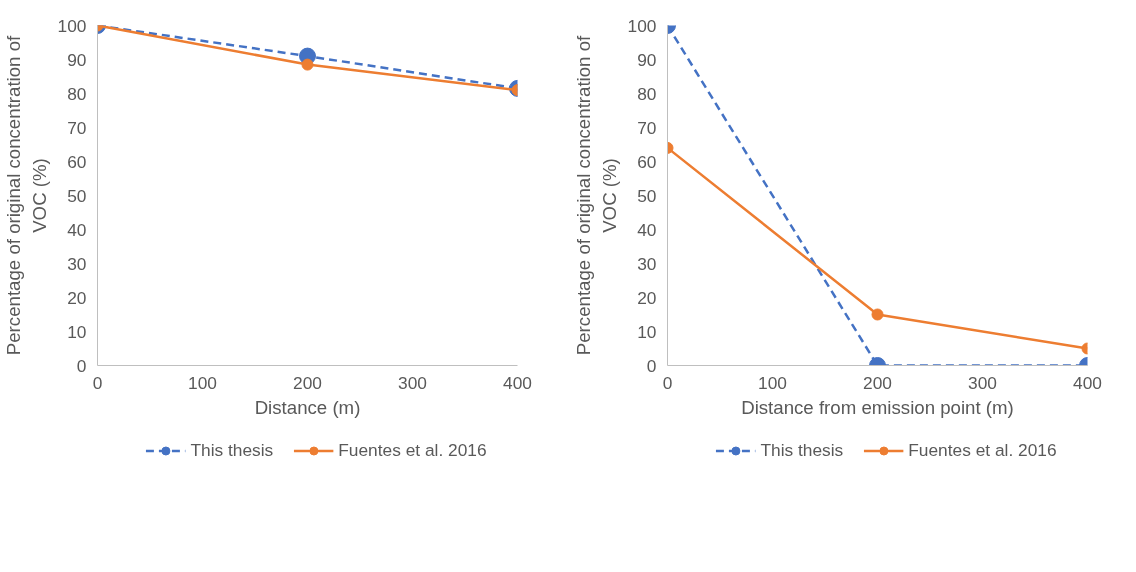 The image size is (1136, 572). What do you see at coordinates (877, 407) in the screenshot?
I see `x-axis-title: Distance from emission point (m)` at bounding box center [877, 407].